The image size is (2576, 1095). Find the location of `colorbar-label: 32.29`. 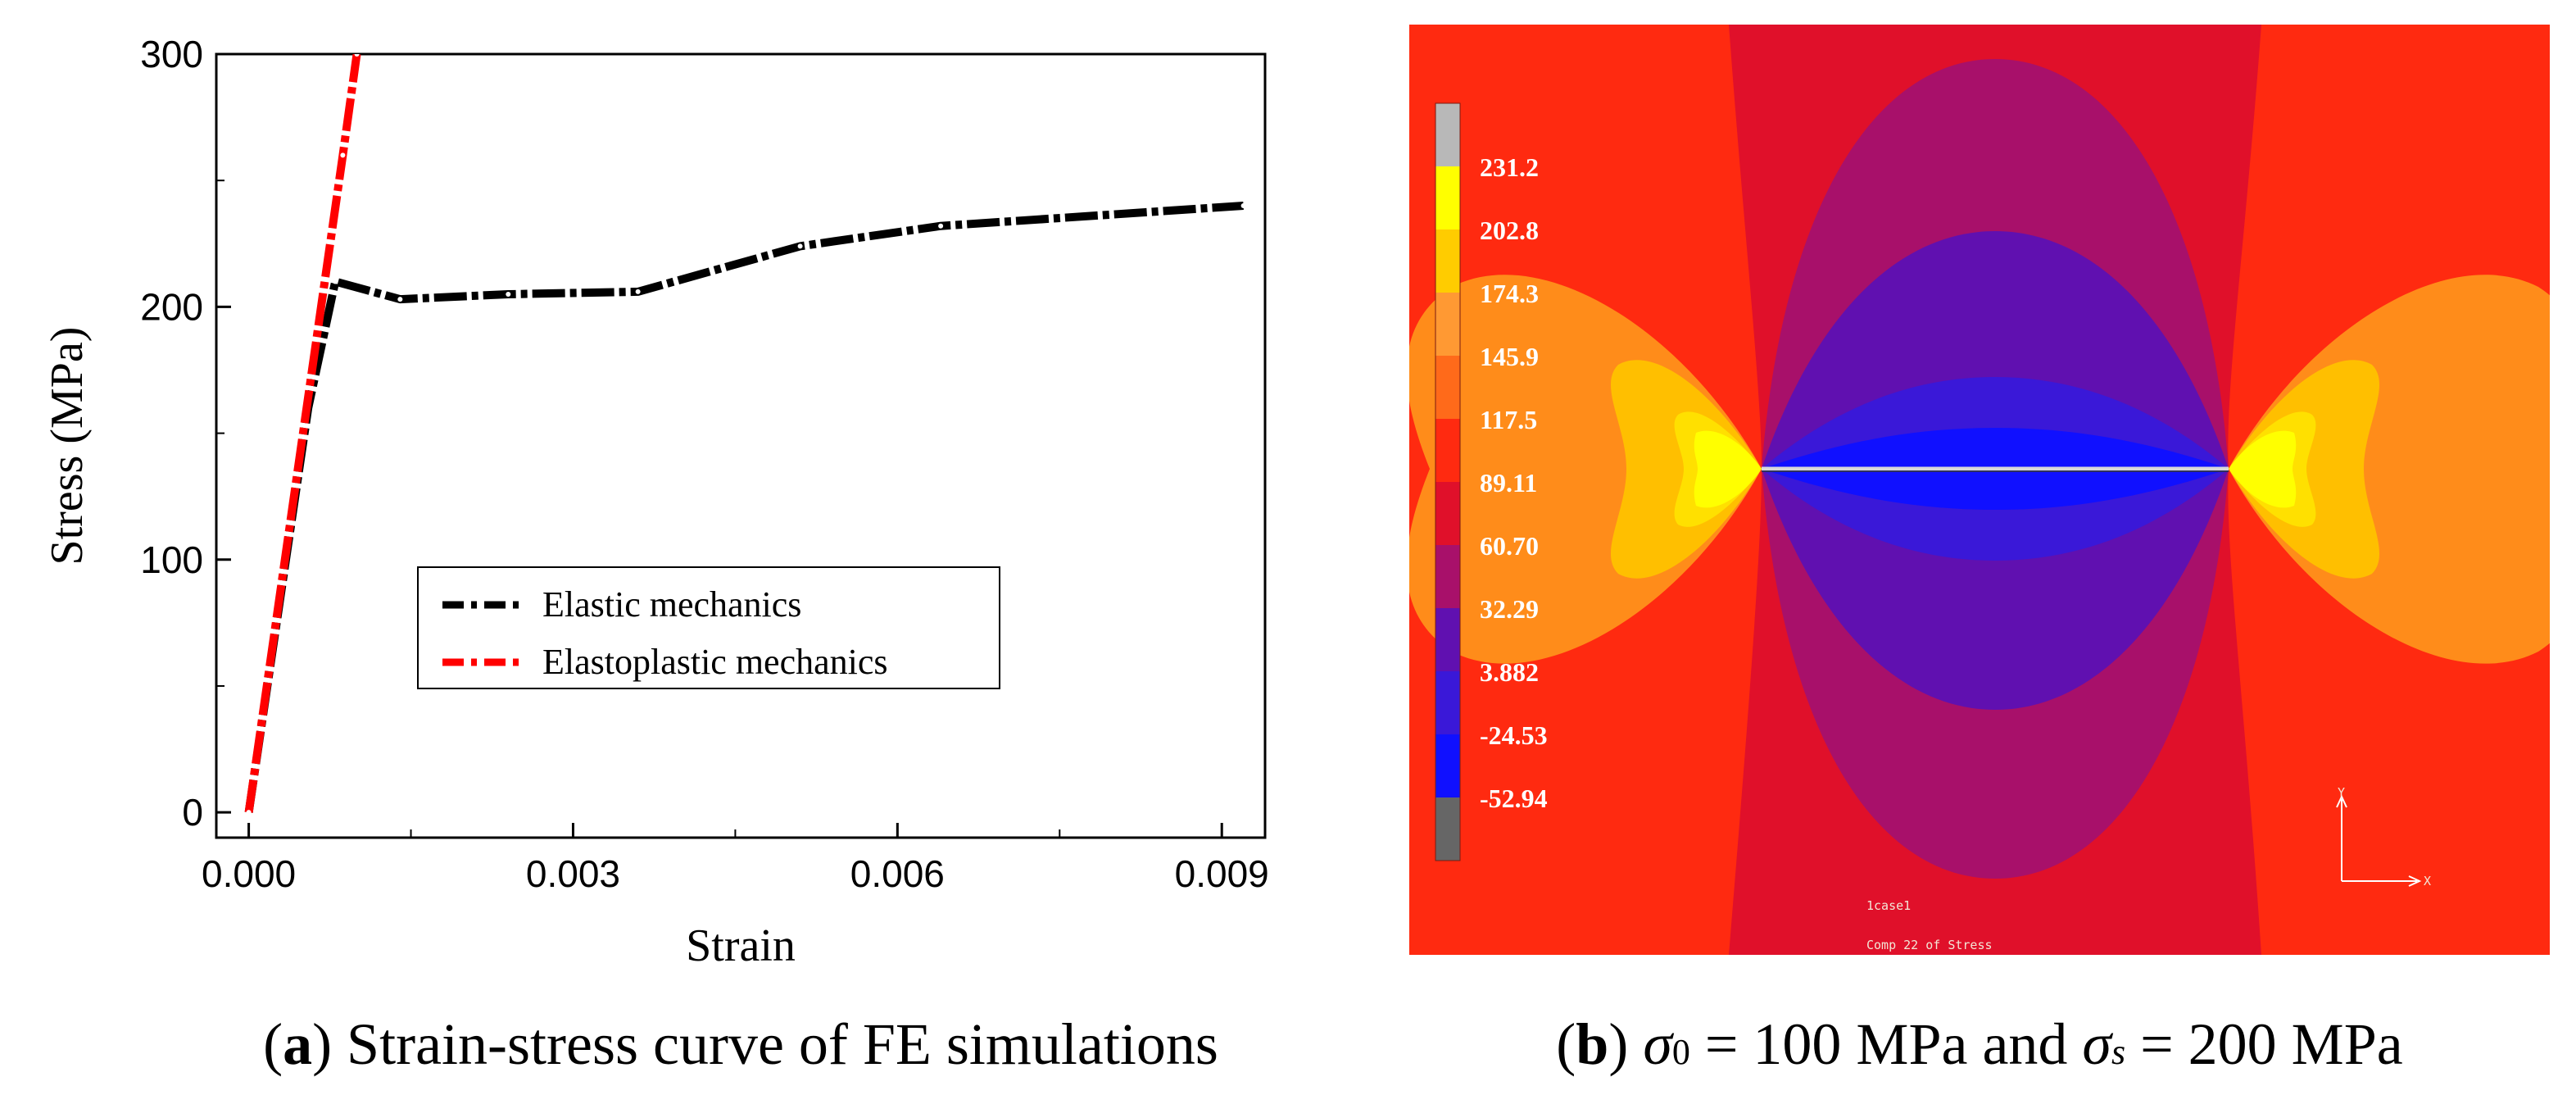

colorbar-label: 32.29 is located at coordinates (1509, 609).